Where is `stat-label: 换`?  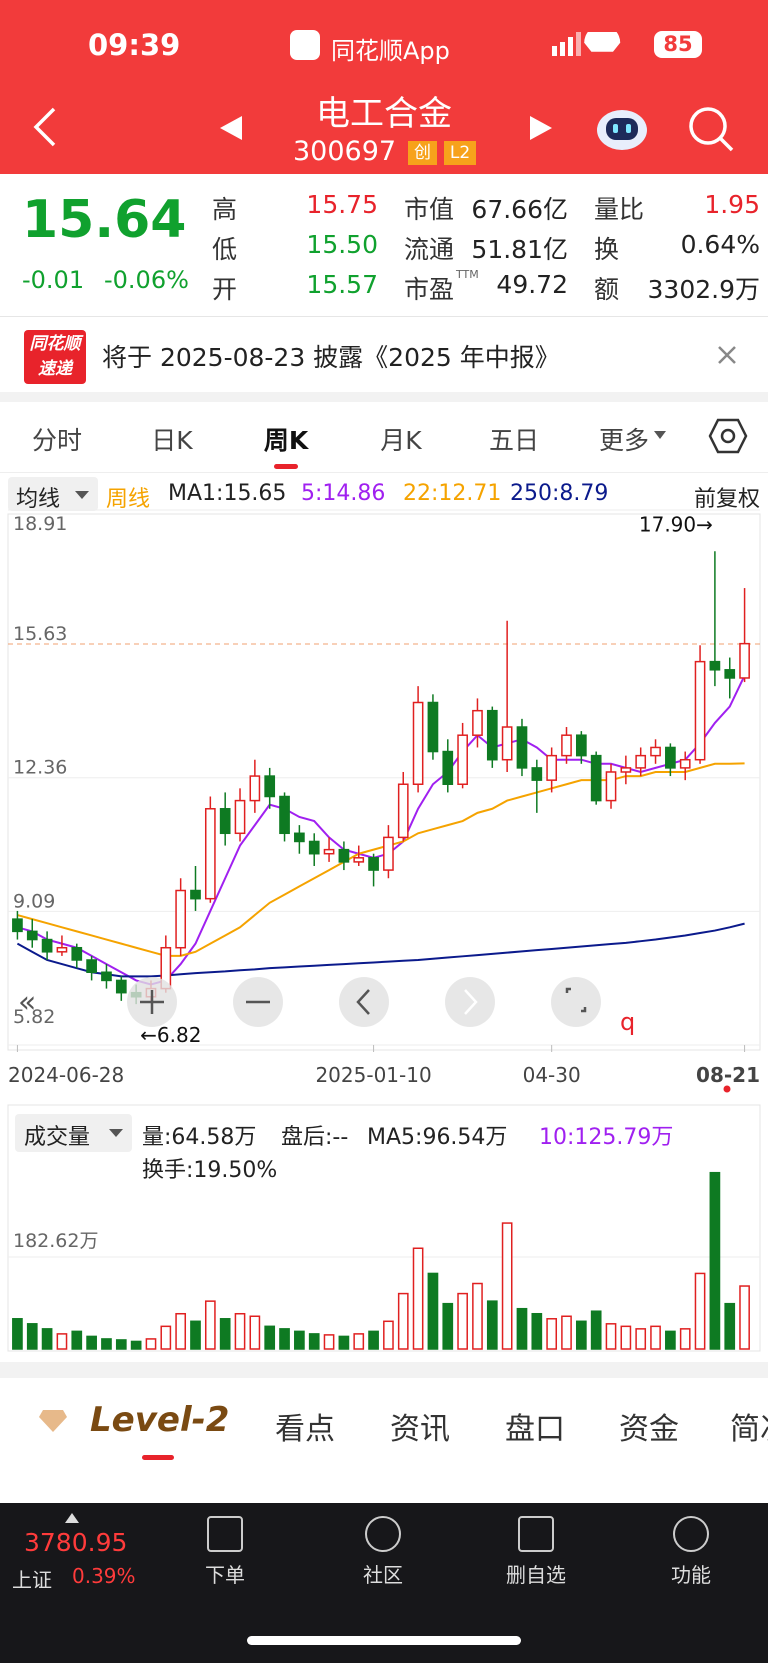
stat-label: 换 is located at coordinates (607, 249).